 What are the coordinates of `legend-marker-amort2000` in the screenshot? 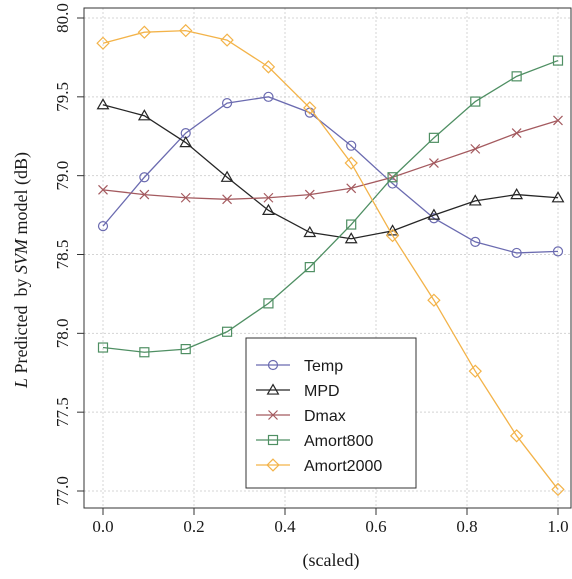 It's located at (273, 465).